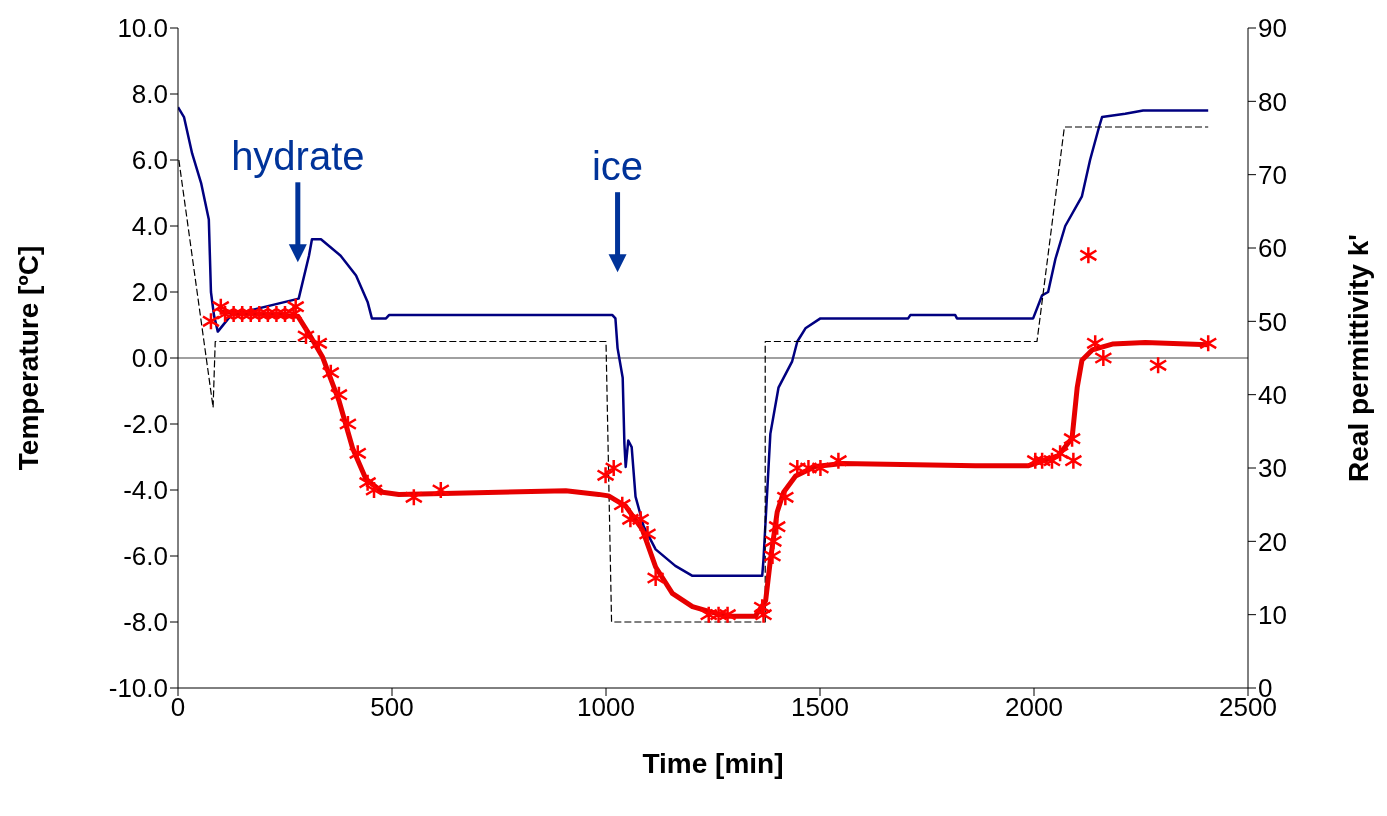  What do you see at coordinates (145, 622) in the screenshot?
I see `y-tick-label: -8.0` at bounding box center [145, 622].